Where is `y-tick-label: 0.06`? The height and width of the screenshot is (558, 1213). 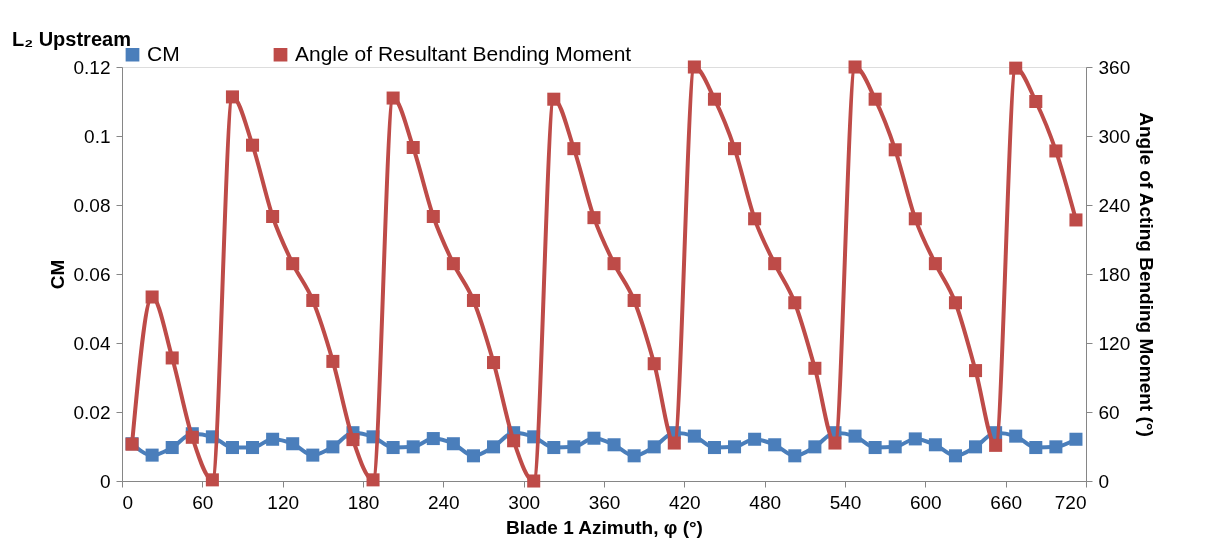 y-tick-label: 0.06 is located at coordinates (92, 274).